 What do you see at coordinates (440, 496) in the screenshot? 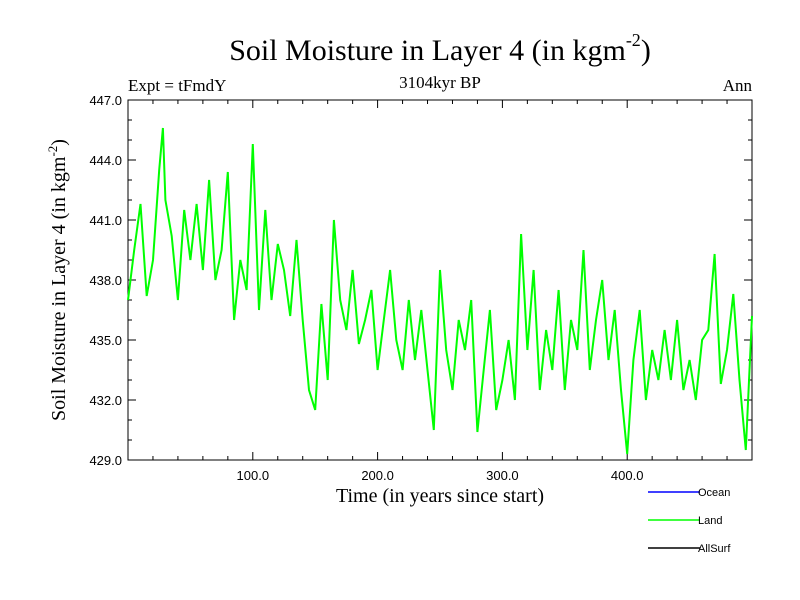
I see `x-axis-label: Time (in years since start)` at bounding box center [440, 496].